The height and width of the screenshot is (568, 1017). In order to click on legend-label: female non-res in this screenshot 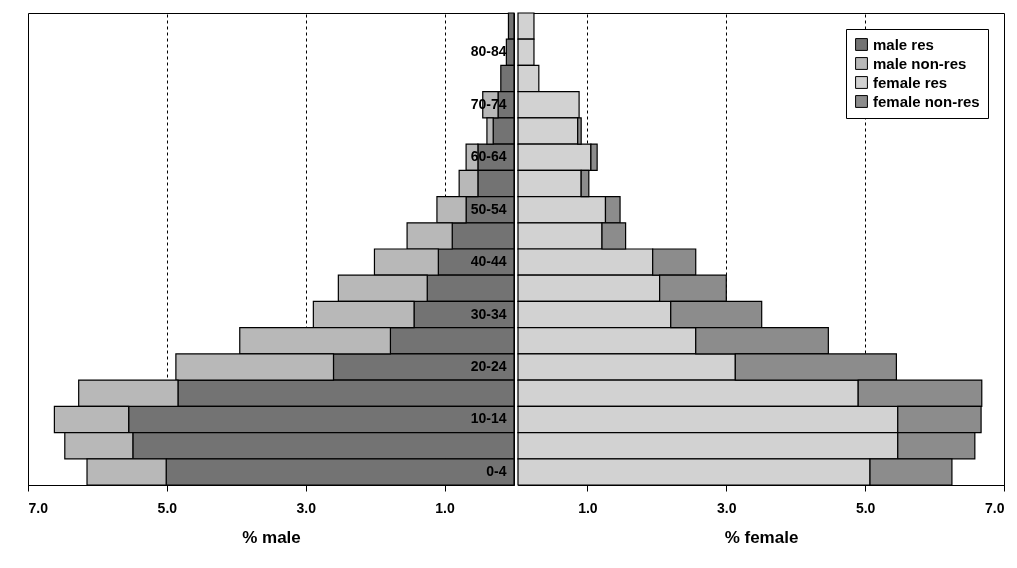, I will do `click(926, 101)`.